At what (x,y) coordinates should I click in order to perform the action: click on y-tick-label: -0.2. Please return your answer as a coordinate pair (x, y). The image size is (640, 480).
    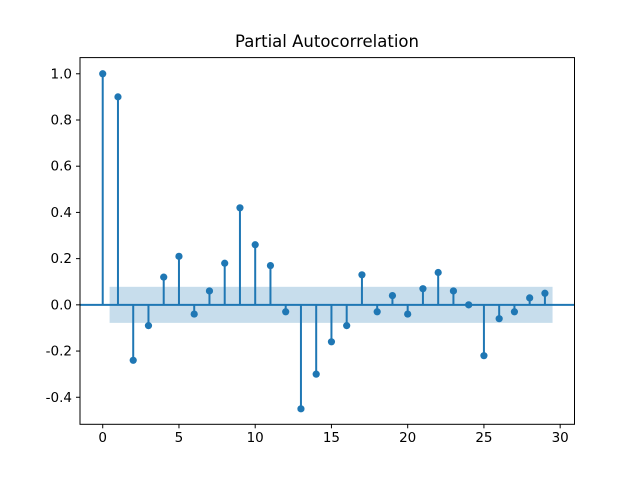
    Looking at the image, I should click on (59, 352).